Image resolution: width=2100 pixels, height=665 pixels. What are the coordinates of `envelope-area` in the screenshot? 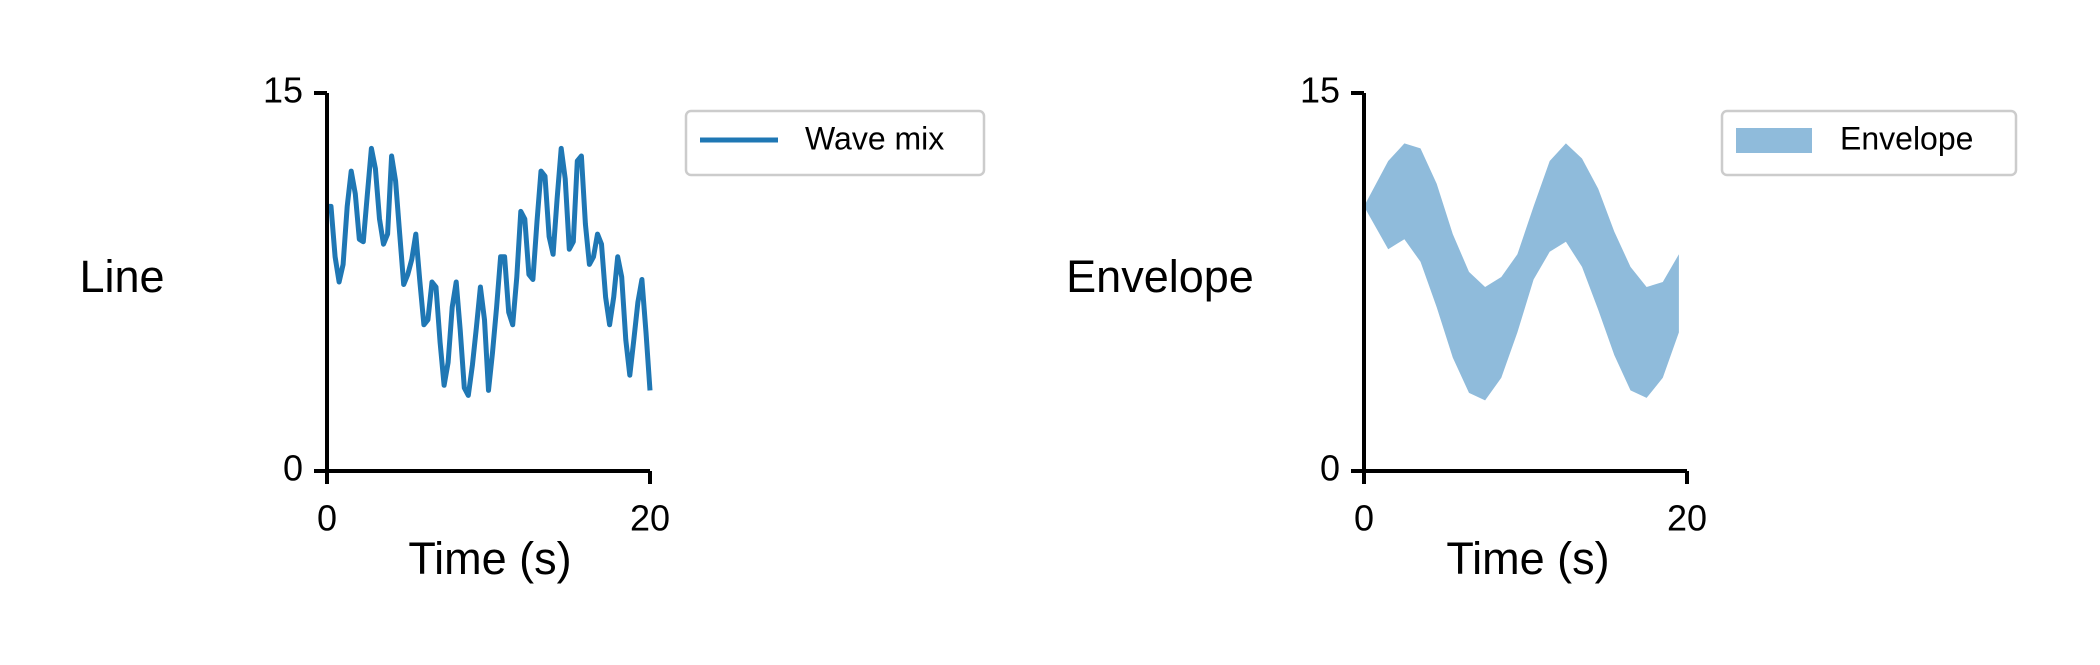 It's located at (1521, 271).